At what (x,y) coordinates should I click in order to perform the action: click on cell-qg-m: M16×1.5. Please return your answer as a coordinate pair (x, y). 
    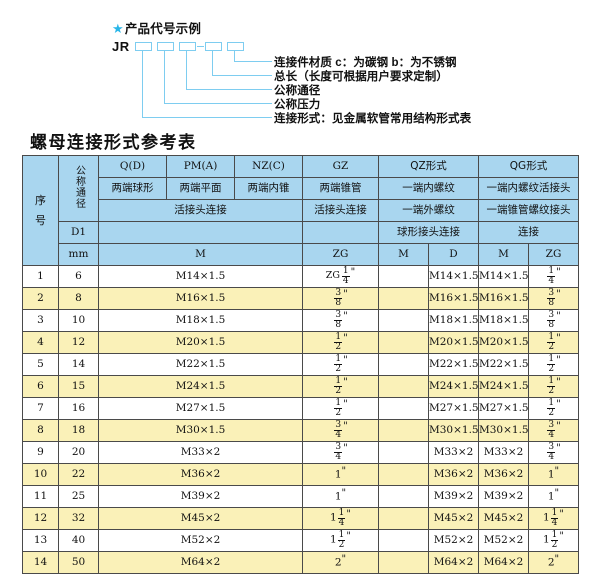
    Looking at the image, I should click on (503, 298).